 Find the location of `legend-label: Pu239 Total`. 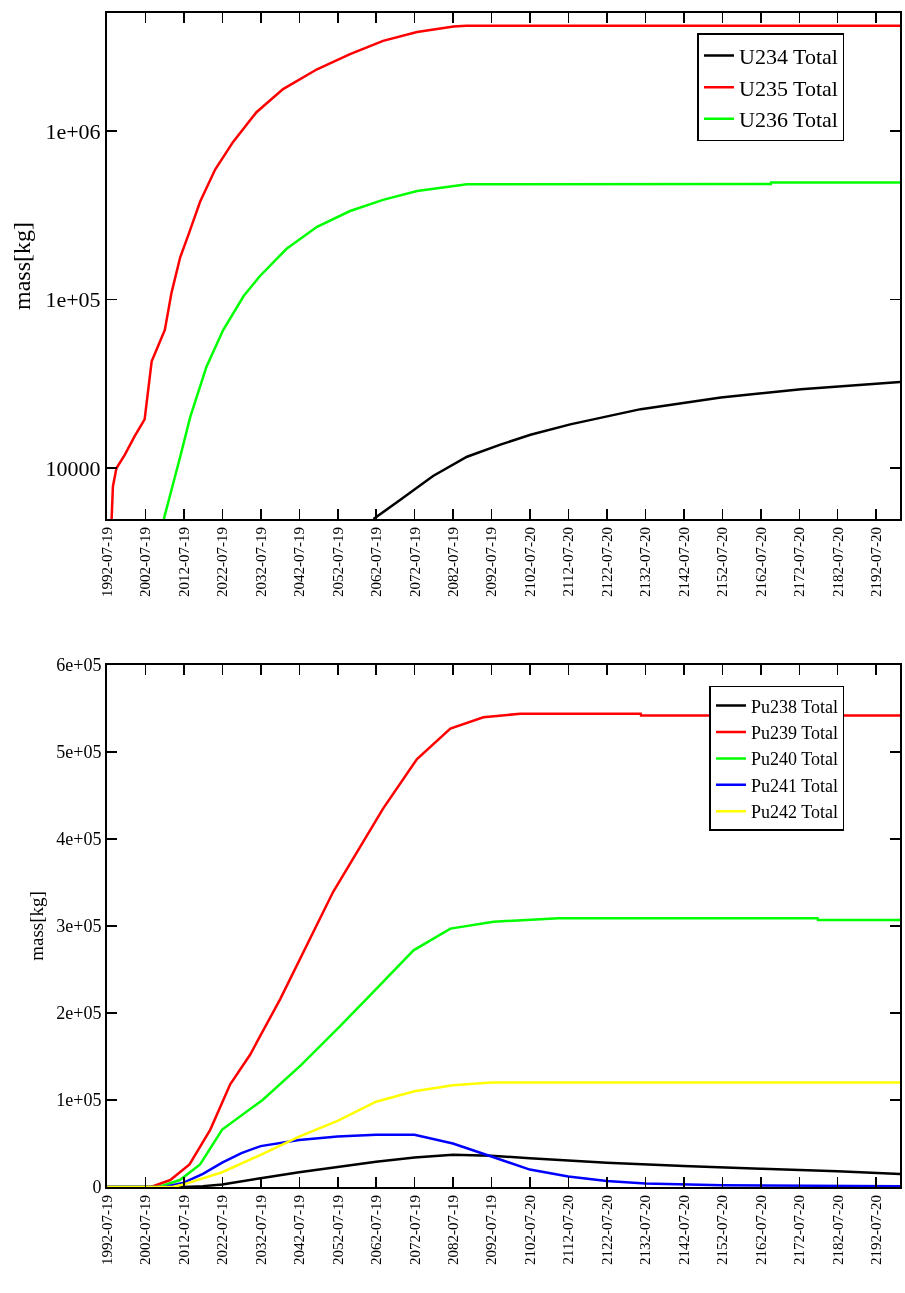

legend-label: Pu239 Total is located at coordinates (794, 733).